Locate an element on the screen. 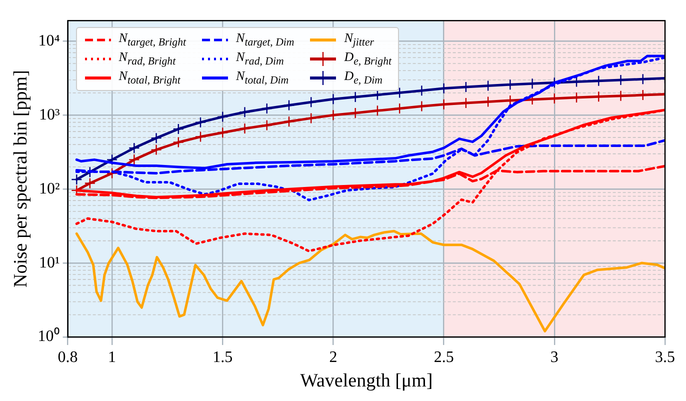  legend-label: N$_{total, Bright}$ is located at coordinates (149, 77).